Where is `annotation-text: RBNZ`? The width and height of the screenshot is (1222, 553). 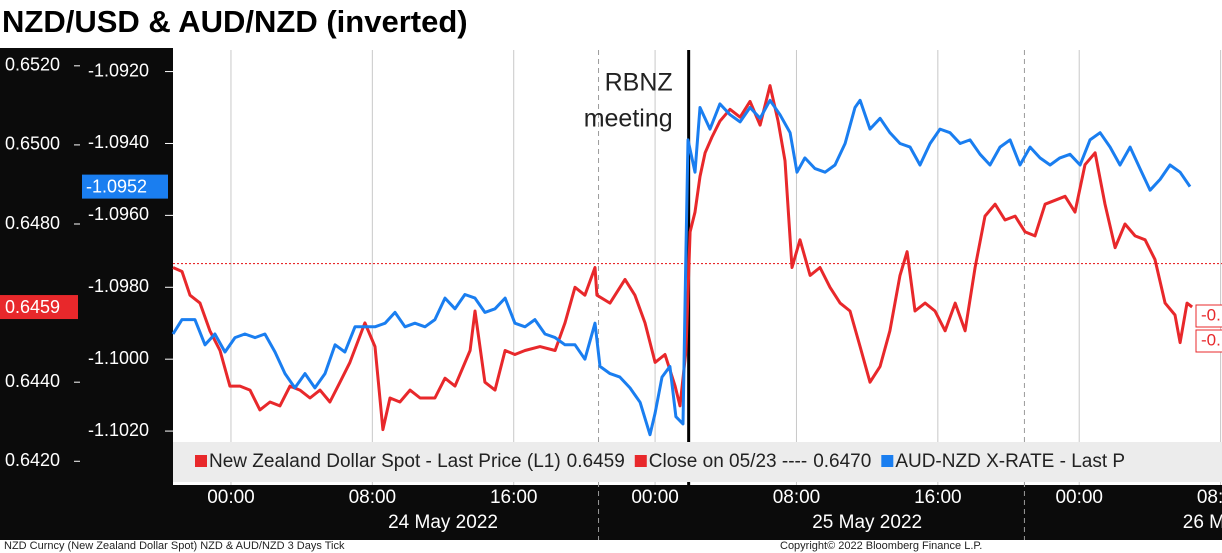
annotation-text: RBNZ is located at coordinates (639, 83).